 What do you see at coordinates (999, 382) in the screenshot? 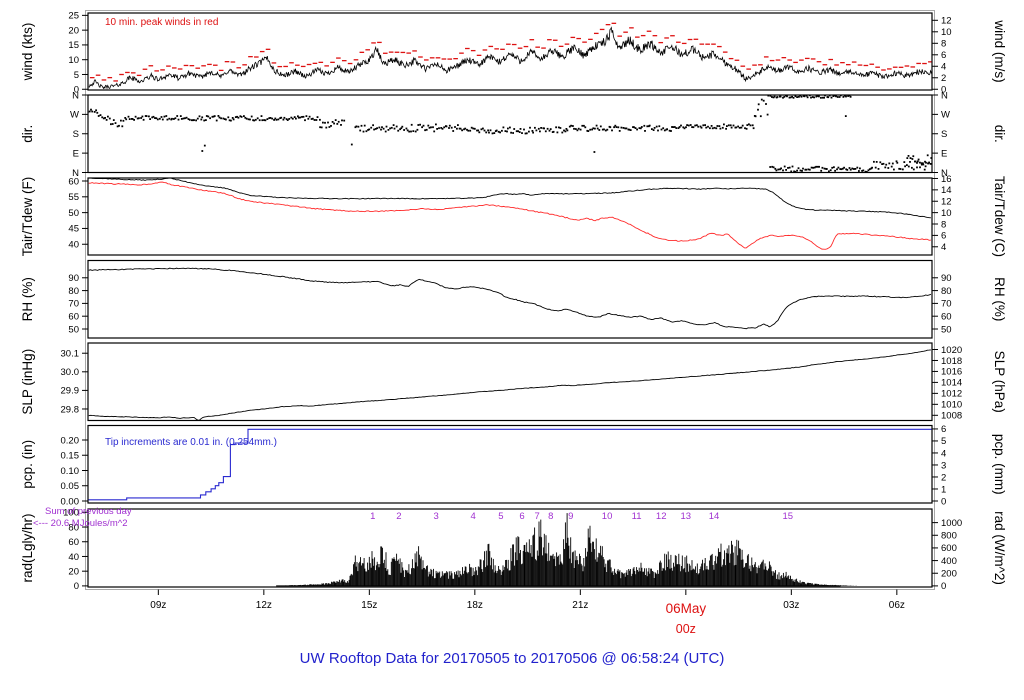
I see `axis-label-slp-right: SLP (hPa)` at bounding box center [999, 382].